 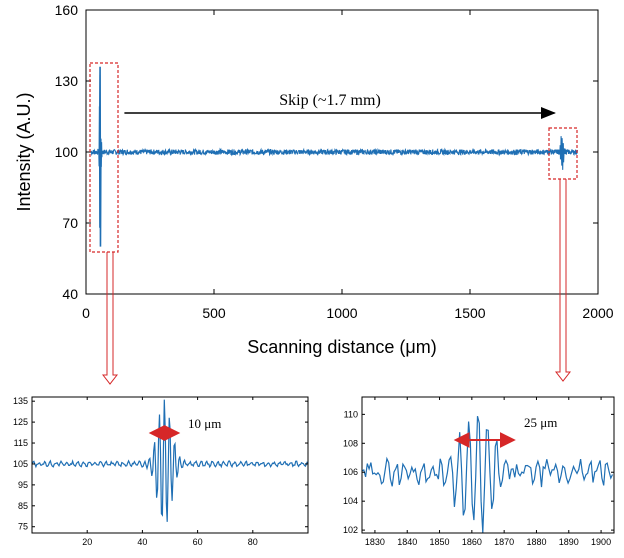 What do you see at coordinates (536, 542) in the screenshot?
I see `x-tick-label: 1880` at bounding box center [536, 542].